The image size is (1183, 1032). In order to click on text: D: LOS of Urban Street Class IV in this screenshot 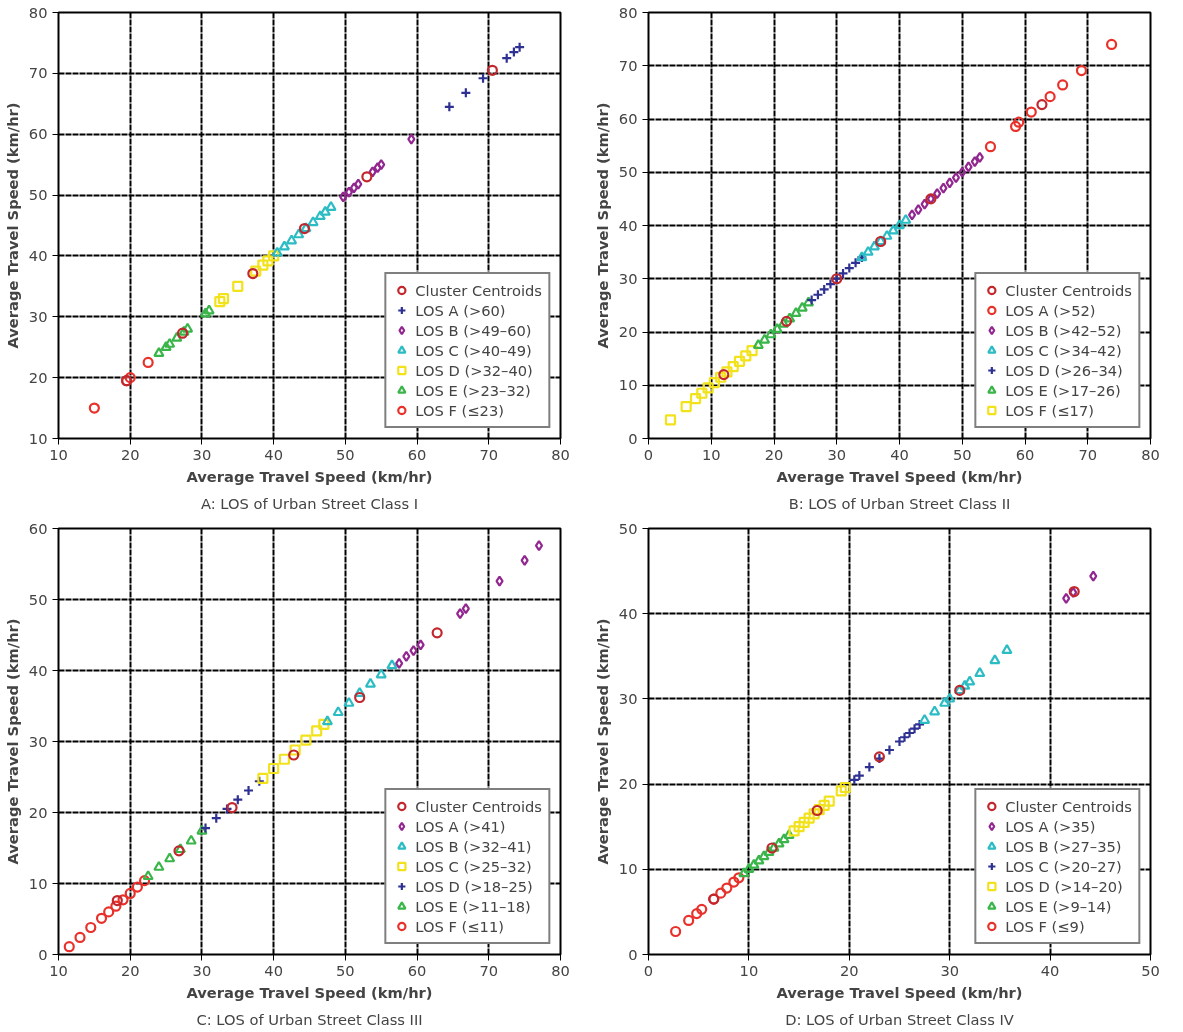, I will do `click(899, 1019)`.